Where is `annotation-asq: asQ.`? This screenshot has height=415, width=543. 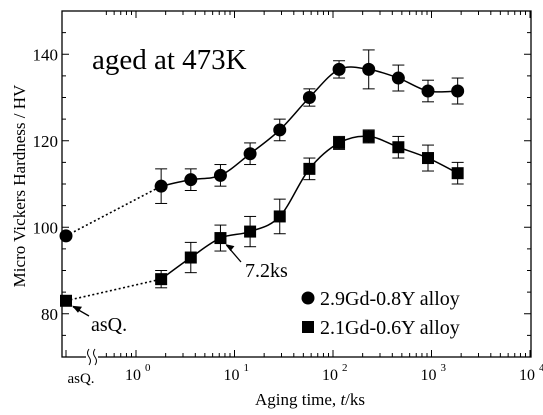
annotation-asq: asQ. is located at coordinates (109, 325).